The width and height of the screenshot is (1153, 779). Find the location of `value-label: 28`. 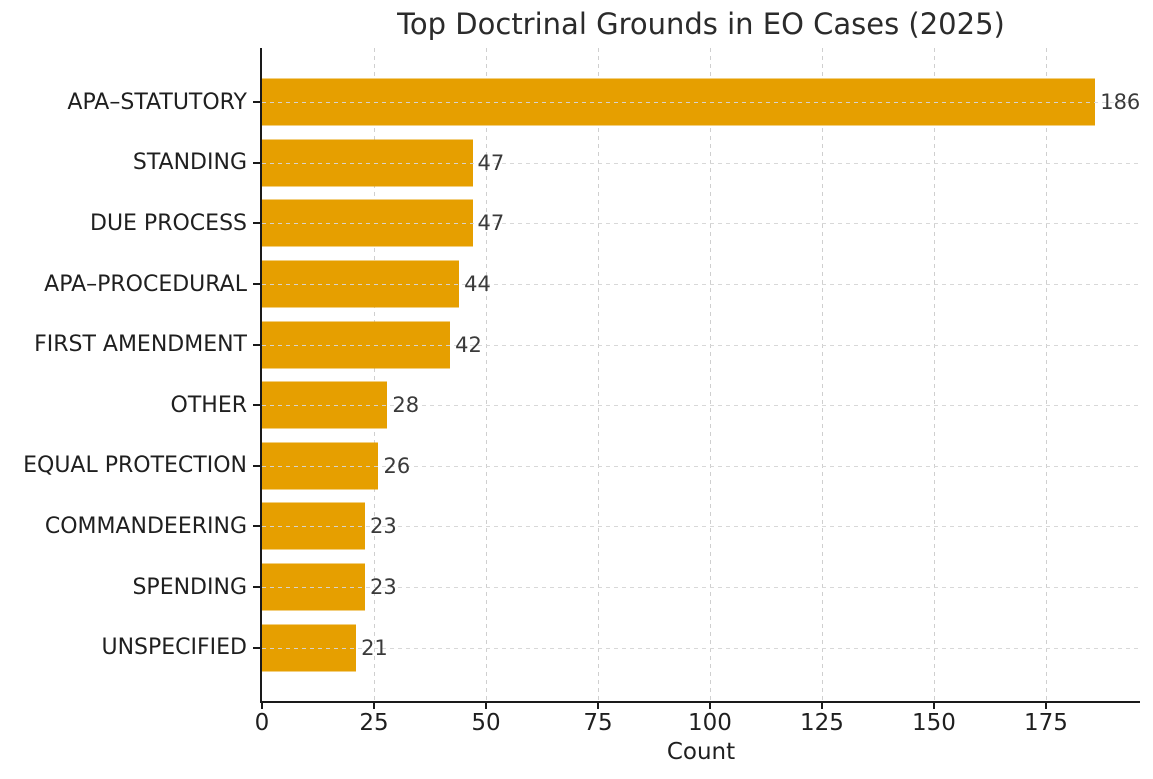

value-label: 28 is located at coordinates (406, 405).